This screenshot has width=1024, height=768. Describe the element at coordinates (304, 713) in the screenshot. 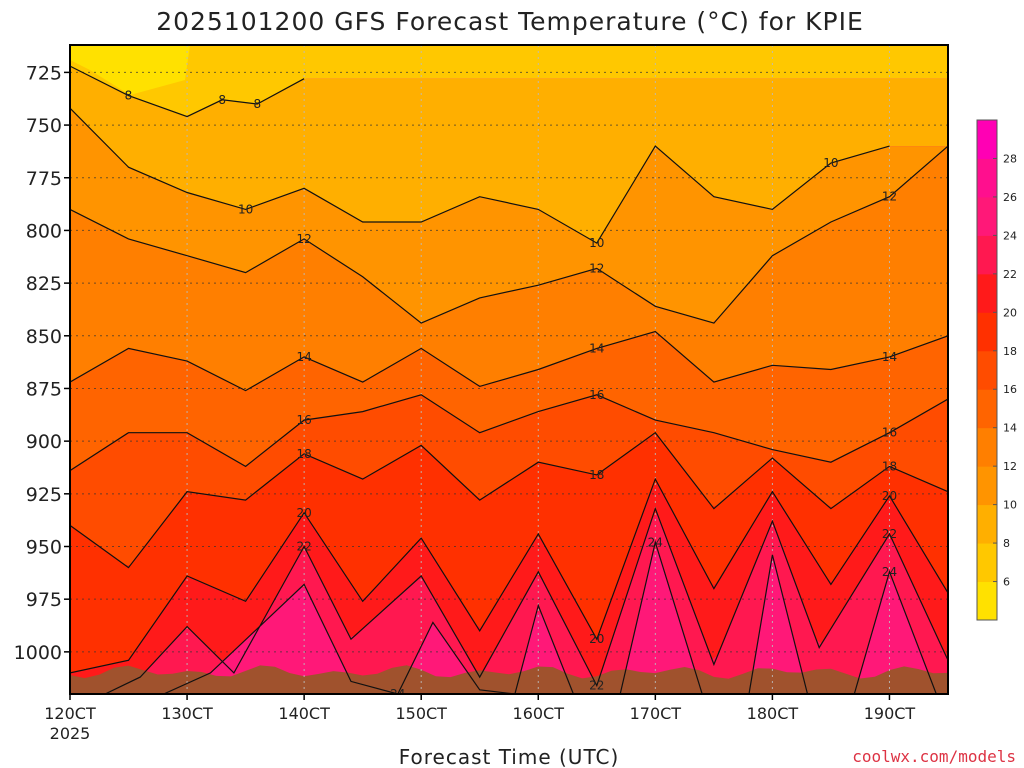

I see `x-tick-label: 140CT` at that location.